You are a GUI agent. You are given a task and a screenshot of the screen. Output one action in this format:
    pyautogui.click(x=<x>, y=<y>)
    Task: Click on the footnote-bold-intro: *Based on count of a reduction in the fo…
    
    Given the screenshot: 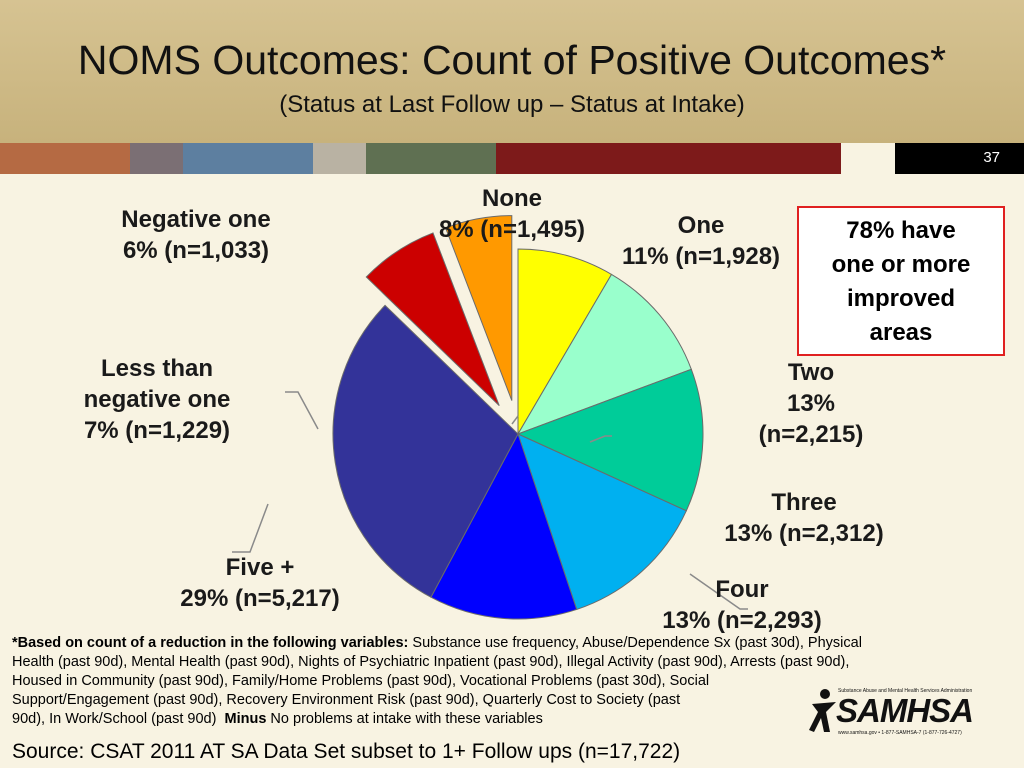 What is the action you would take?
    pyautogui.click(x=210, y=643)
    